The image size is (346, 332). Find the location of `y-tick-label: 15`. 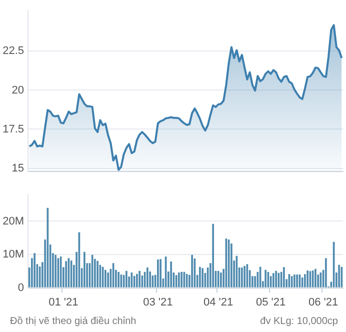

y-tick-label: 15 is located at coordinates (18, 168).